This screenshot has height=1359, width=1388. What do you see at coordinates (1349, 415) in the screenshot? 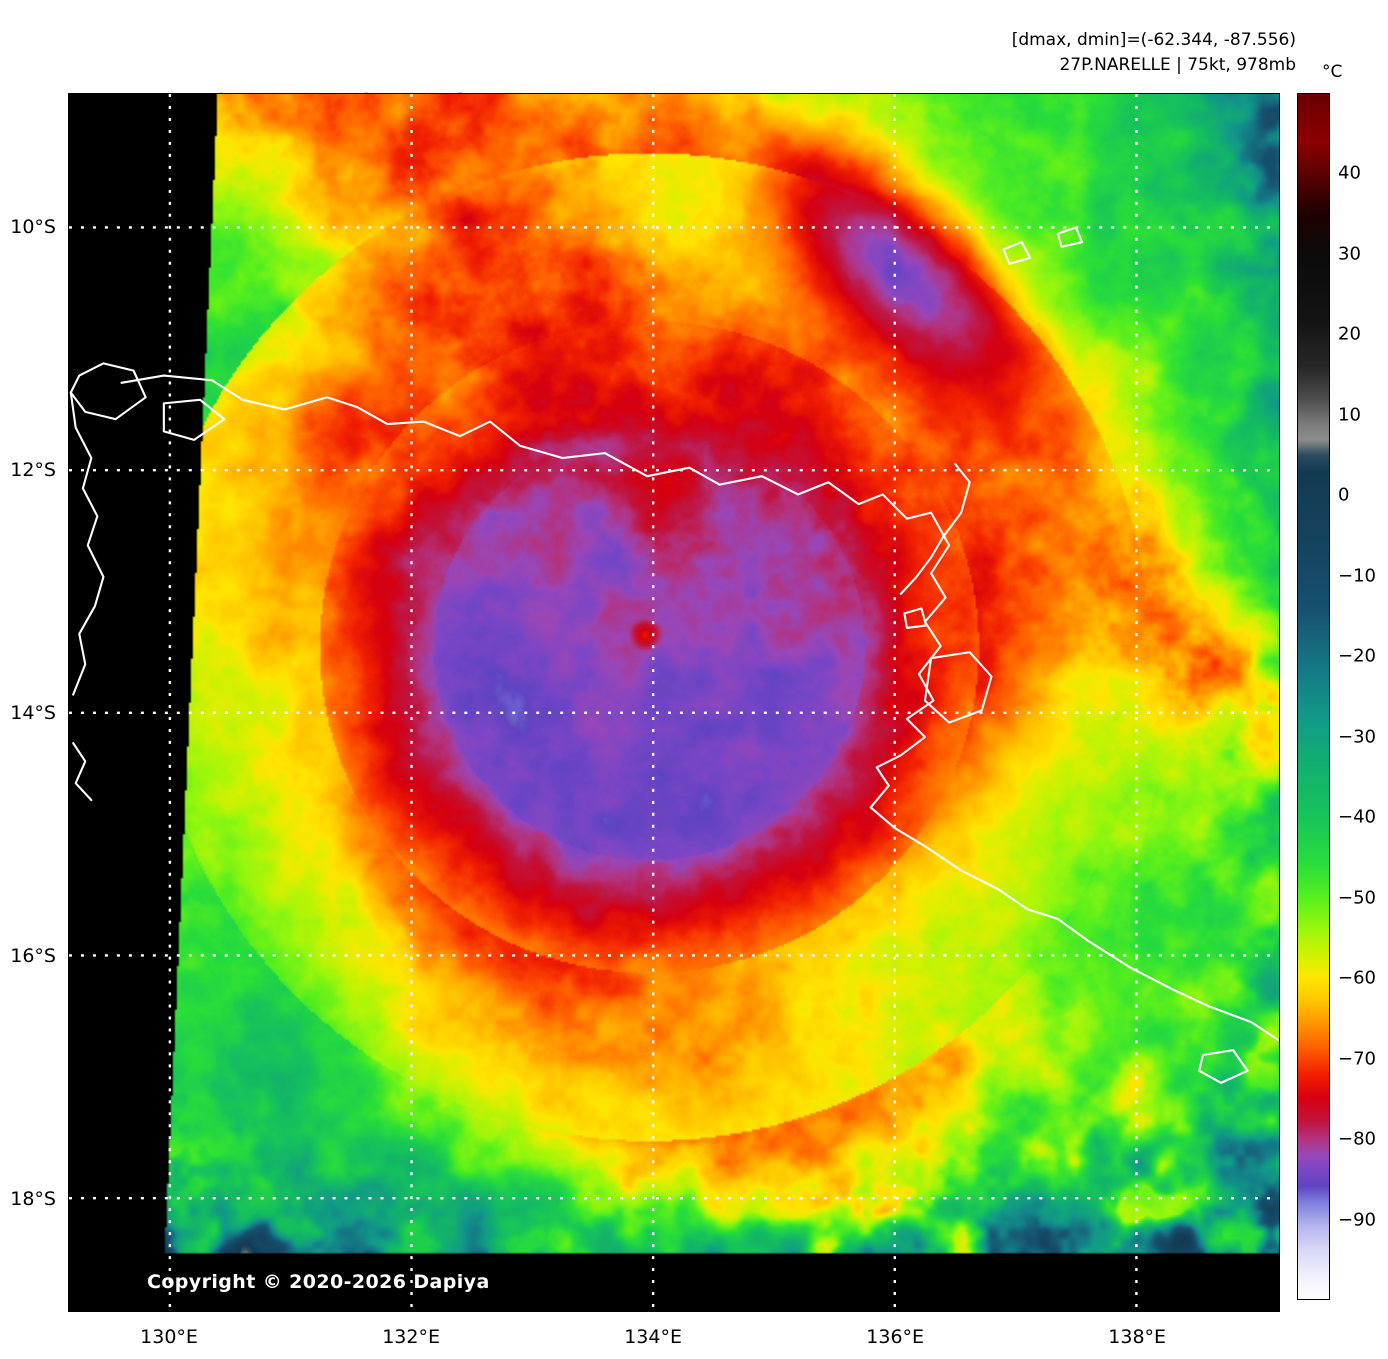
I see `colorbar-tick-10: 10` at bounding box center [1349, 415].